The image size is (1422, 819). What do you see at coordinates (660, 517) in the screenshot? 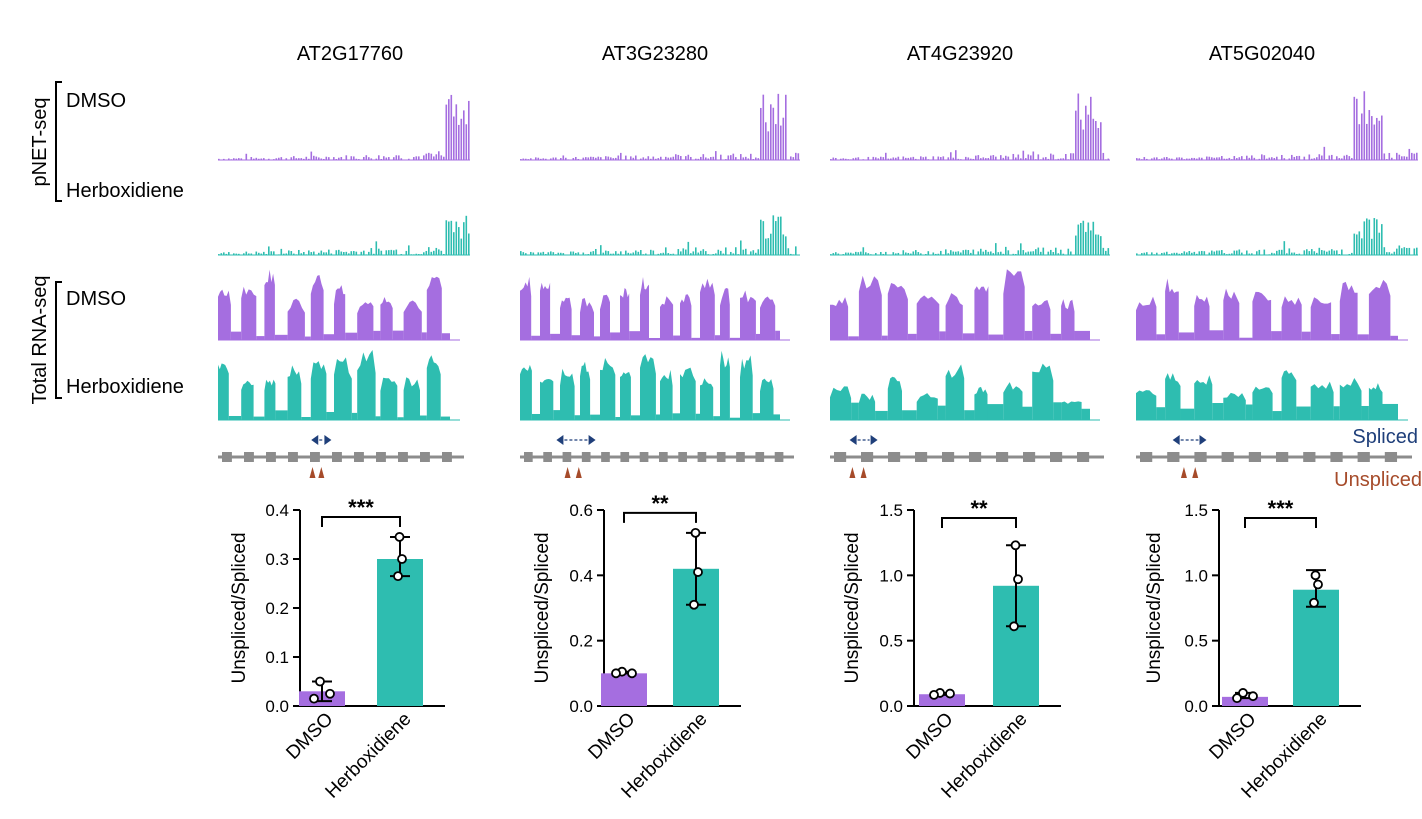
I see `significance-bracket` at bounding box center [660, 517].